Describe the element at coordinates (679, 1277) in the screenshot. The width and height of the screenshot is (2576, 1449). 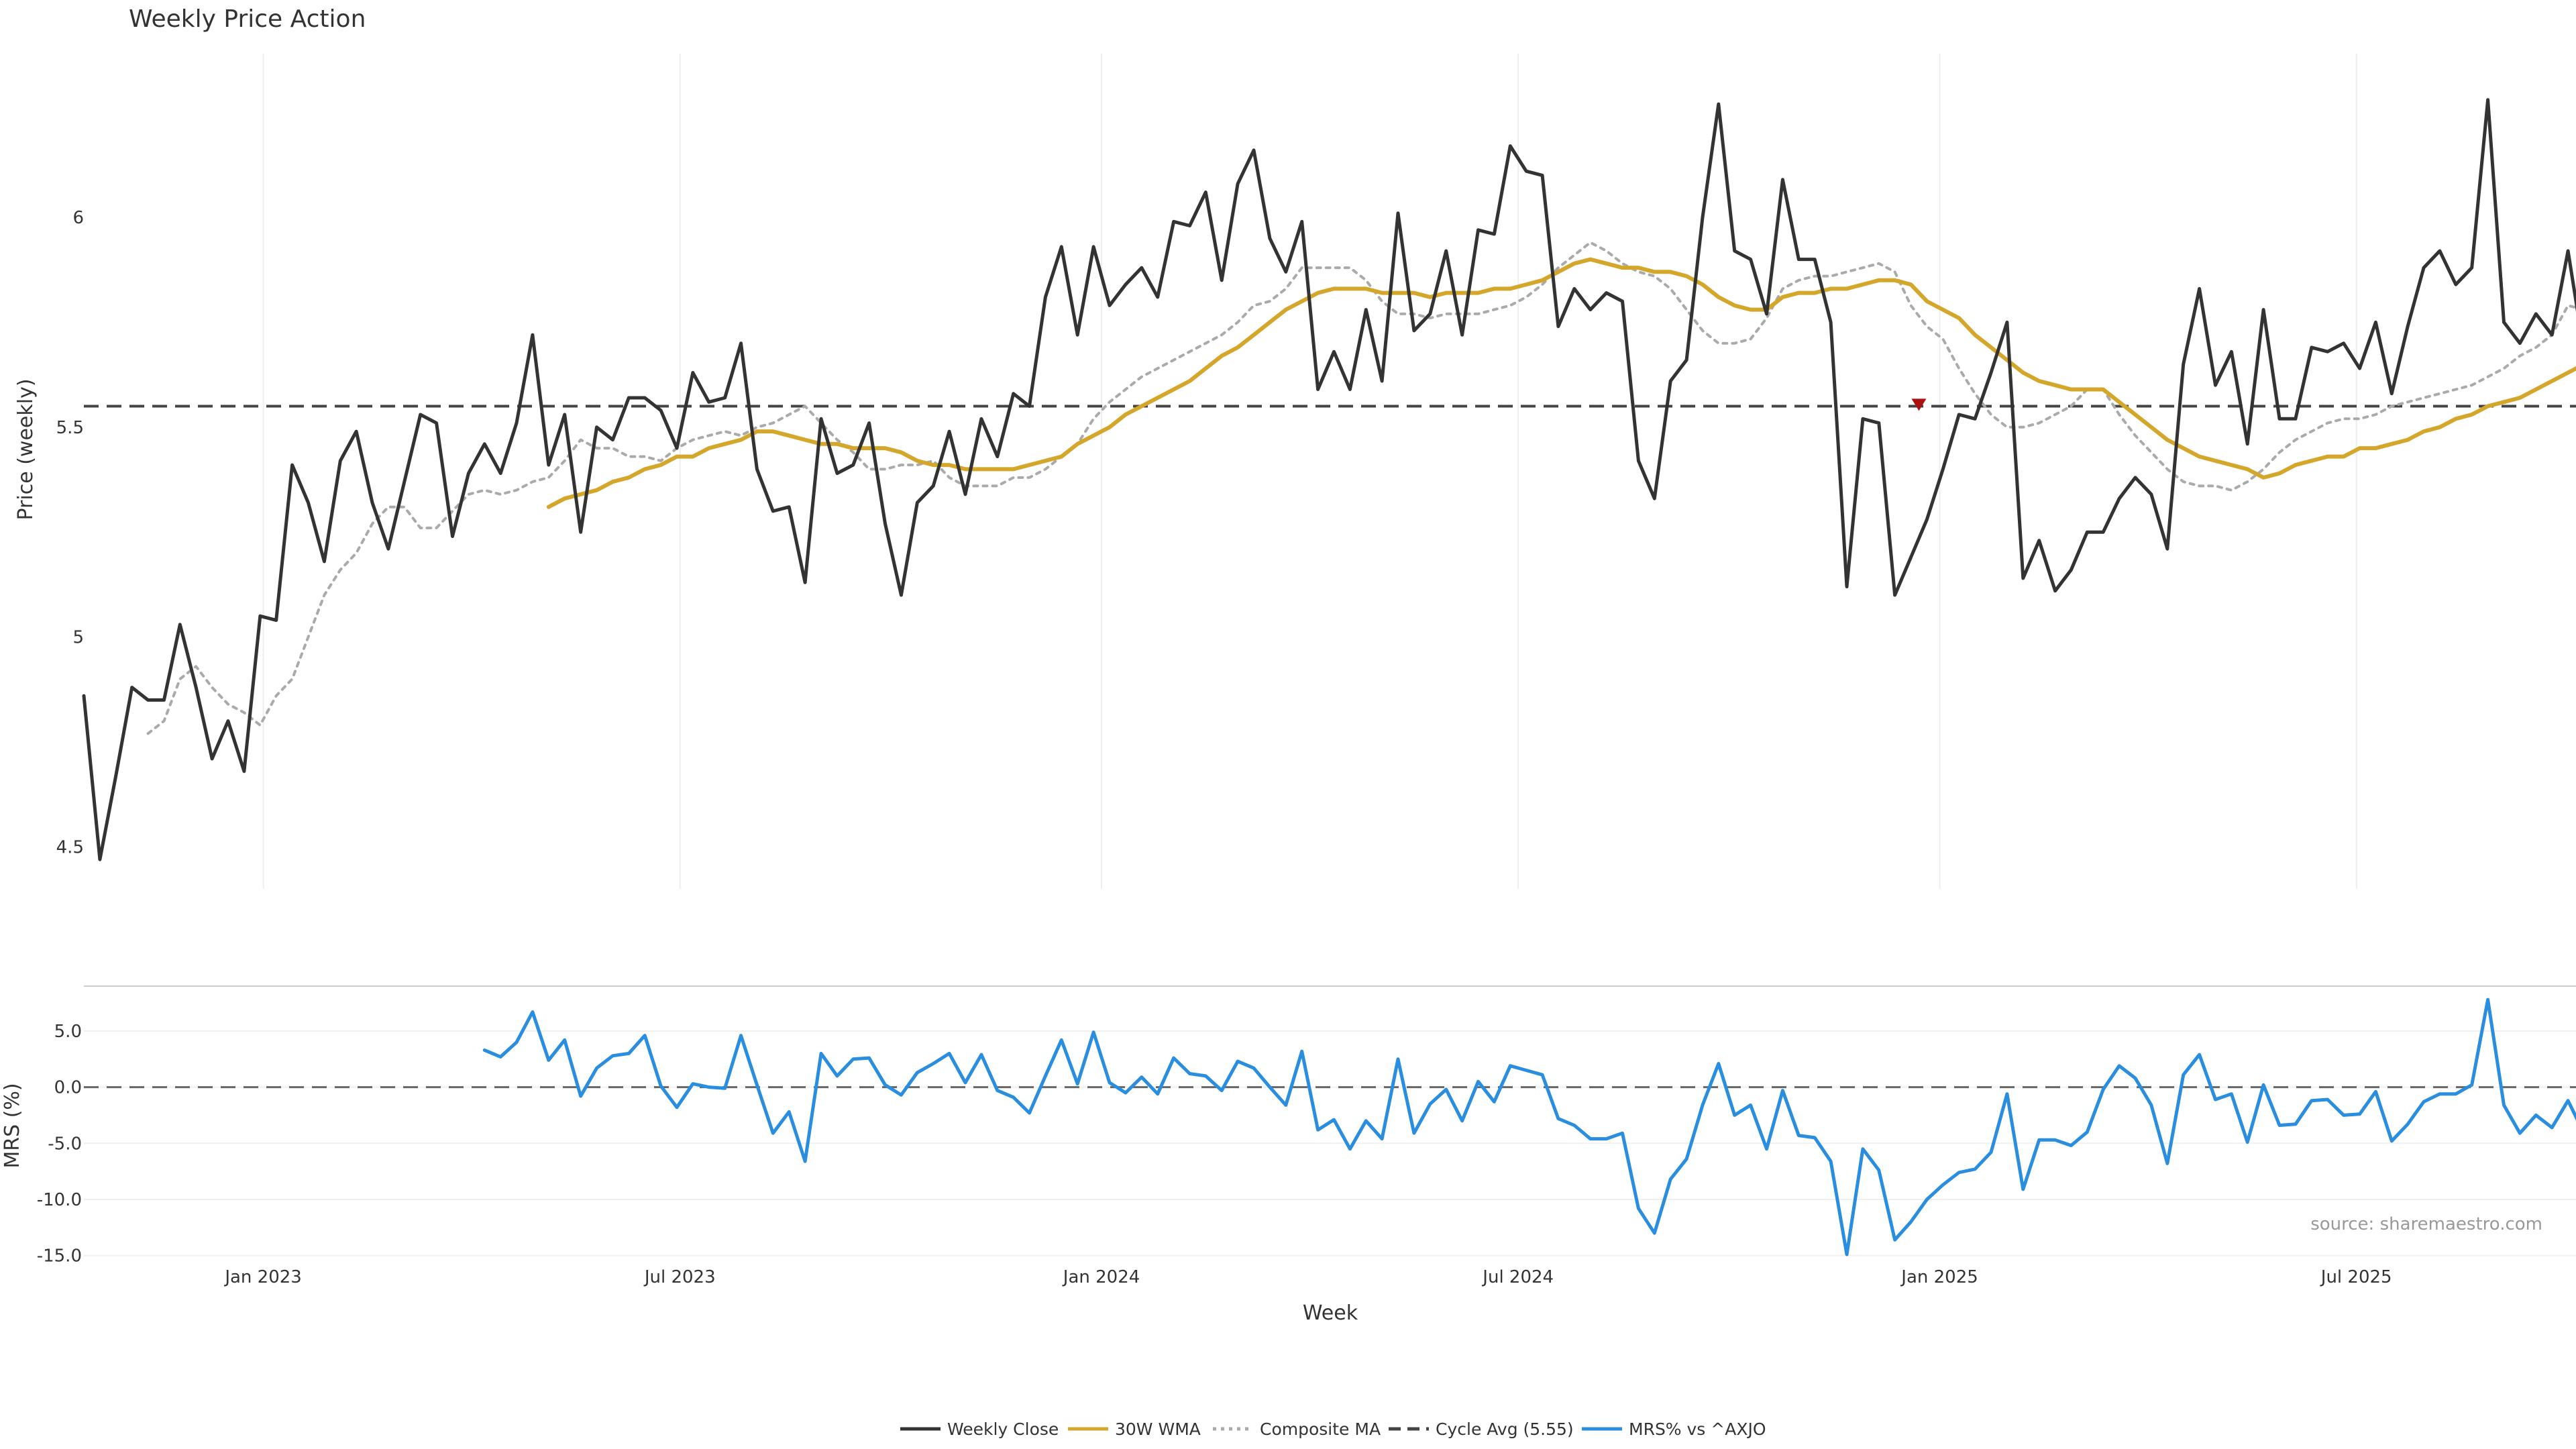
I see `x-tick-label: Jul 2023` at that location.